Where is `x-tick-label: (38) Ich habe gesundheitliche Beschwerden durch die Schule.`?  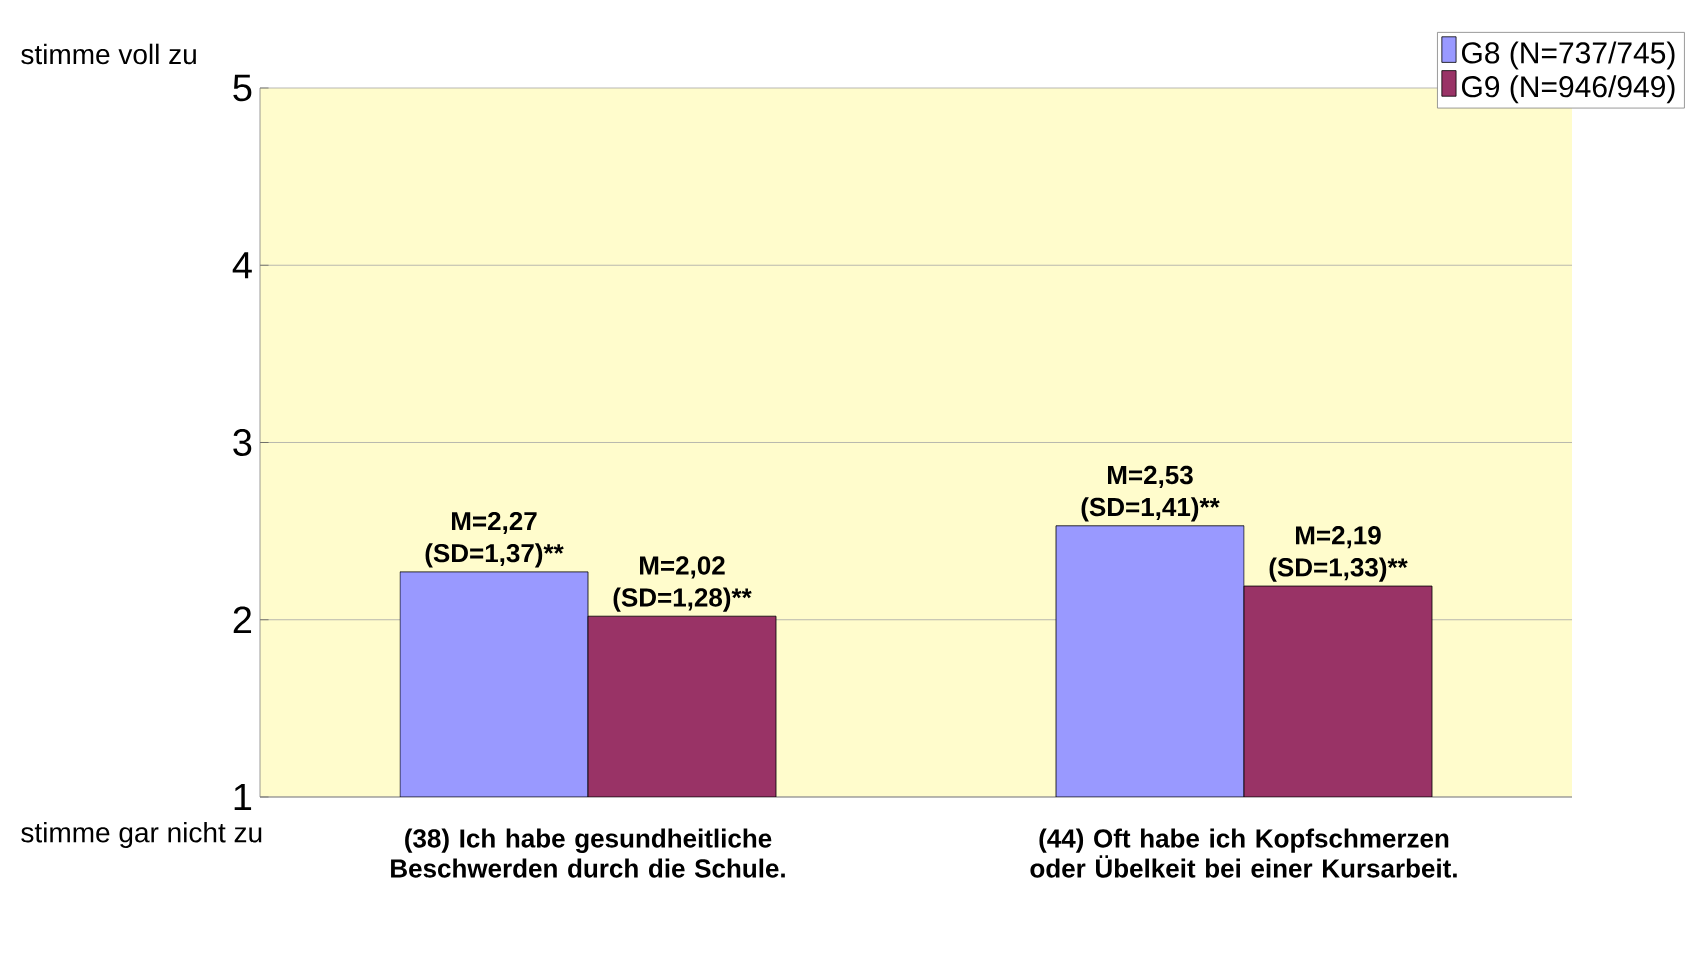
x-tick-label: (38) Ich habe gesundheitliche Beschwerden durch die Schule. is located at coordinates (588, 853).